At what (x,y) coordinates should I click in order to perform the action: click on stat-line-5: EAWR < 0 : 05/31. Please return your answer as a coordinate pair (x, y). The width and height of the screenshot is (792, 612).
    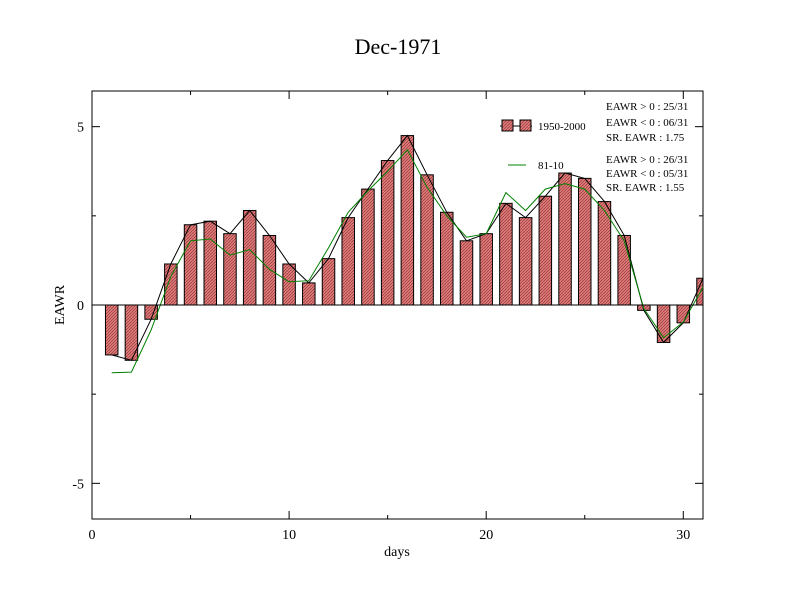
    Looking at the image, I should click on (647, 174).